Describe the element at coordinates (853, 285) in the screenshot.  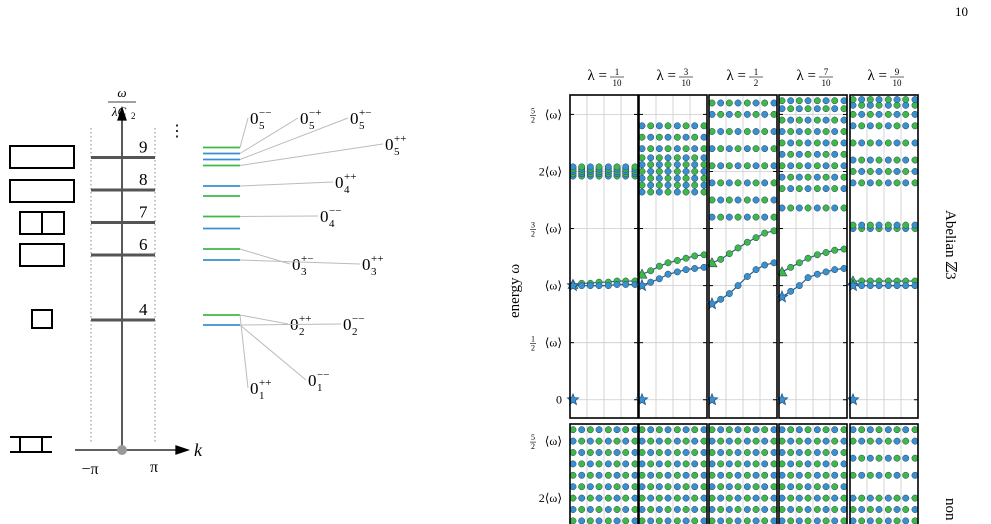
I see `star-point` at that location.